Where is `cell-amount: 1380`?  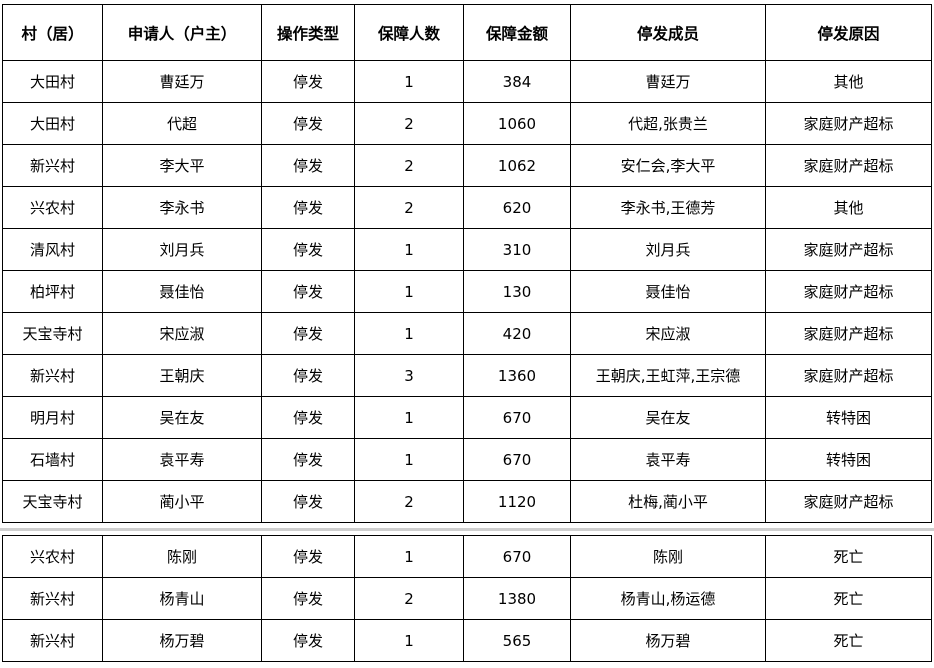 cell-amount: 1380 is located at coordinates (517, 598).